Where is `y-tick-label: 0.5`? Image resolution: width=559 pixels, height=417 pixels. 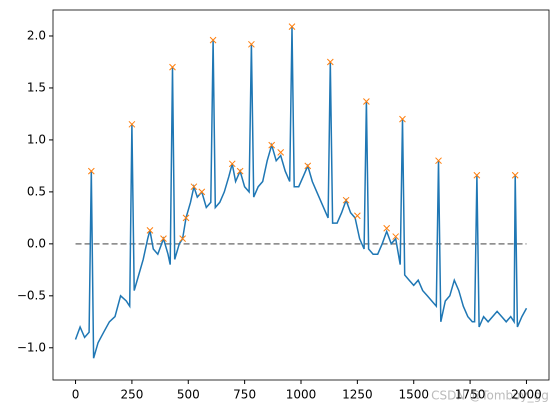 y-tick-label: 0.5 is located at coordinates (36, 191).